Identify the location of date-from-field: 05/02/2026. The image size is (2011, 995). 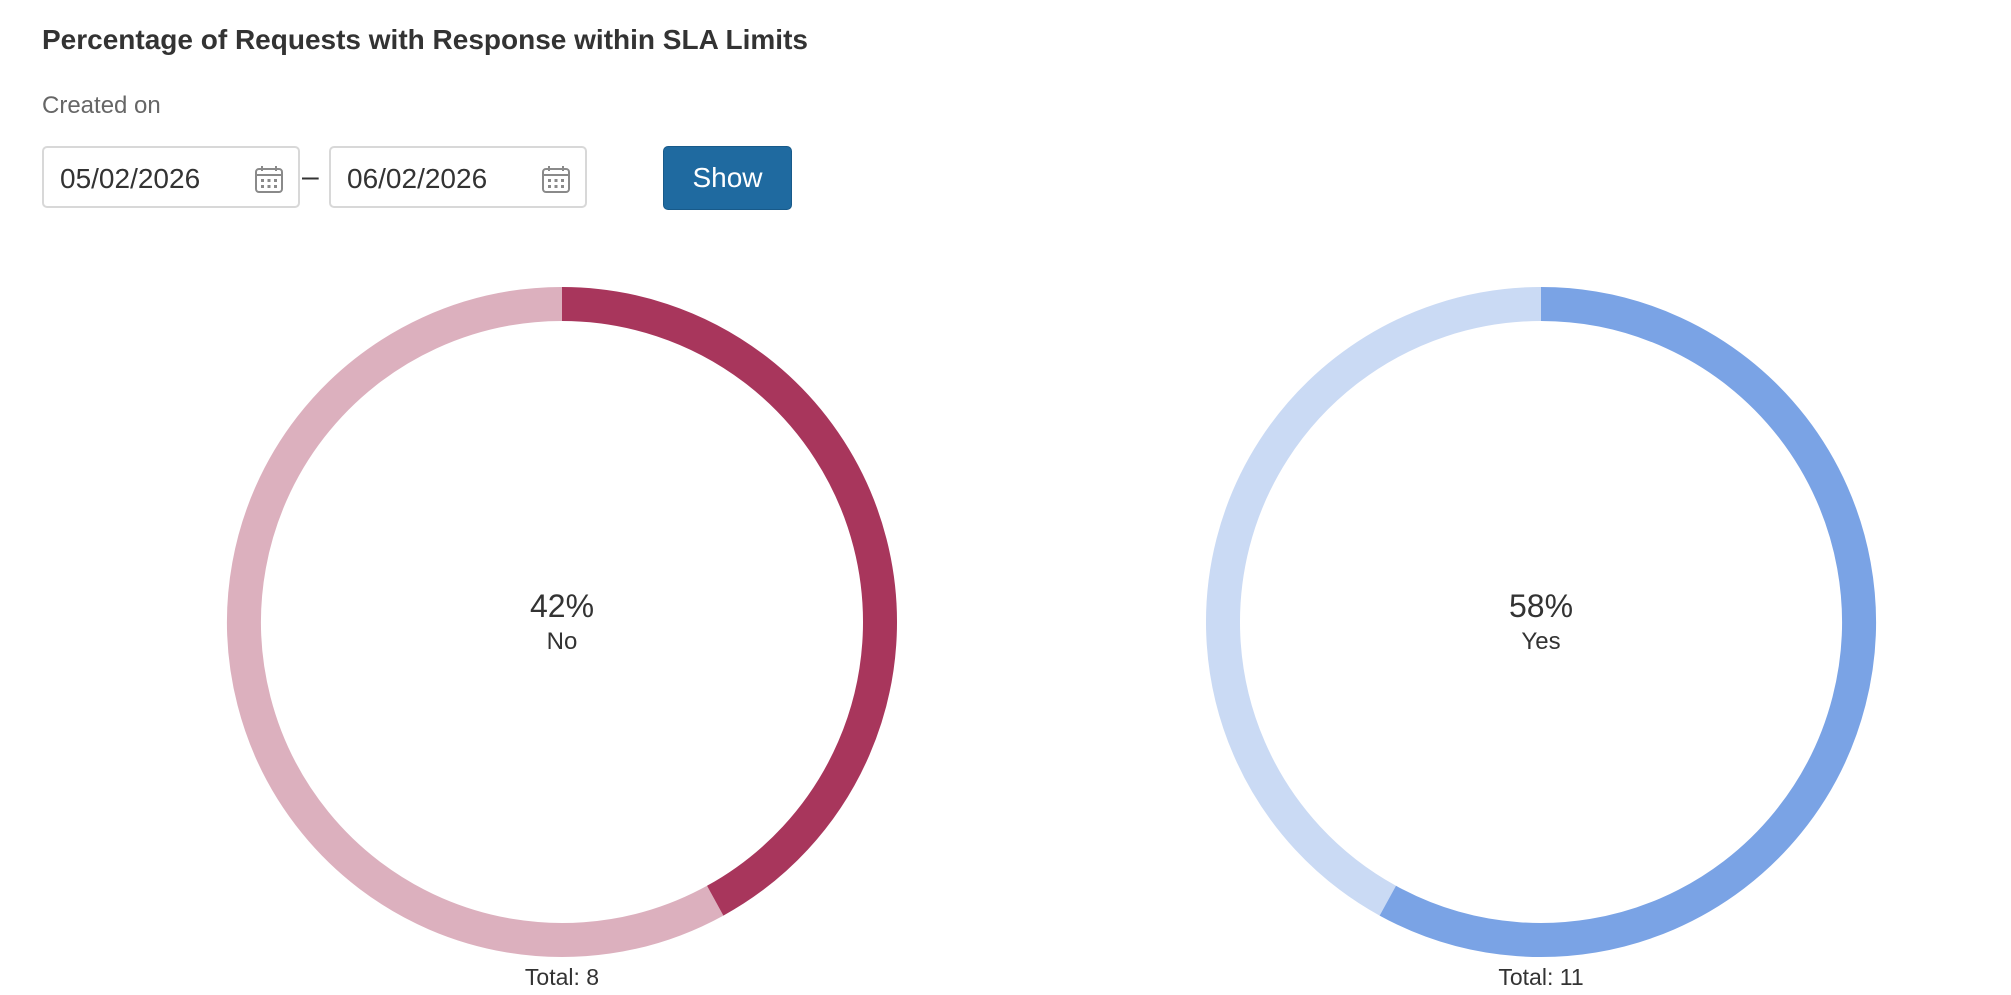
(171, 177).